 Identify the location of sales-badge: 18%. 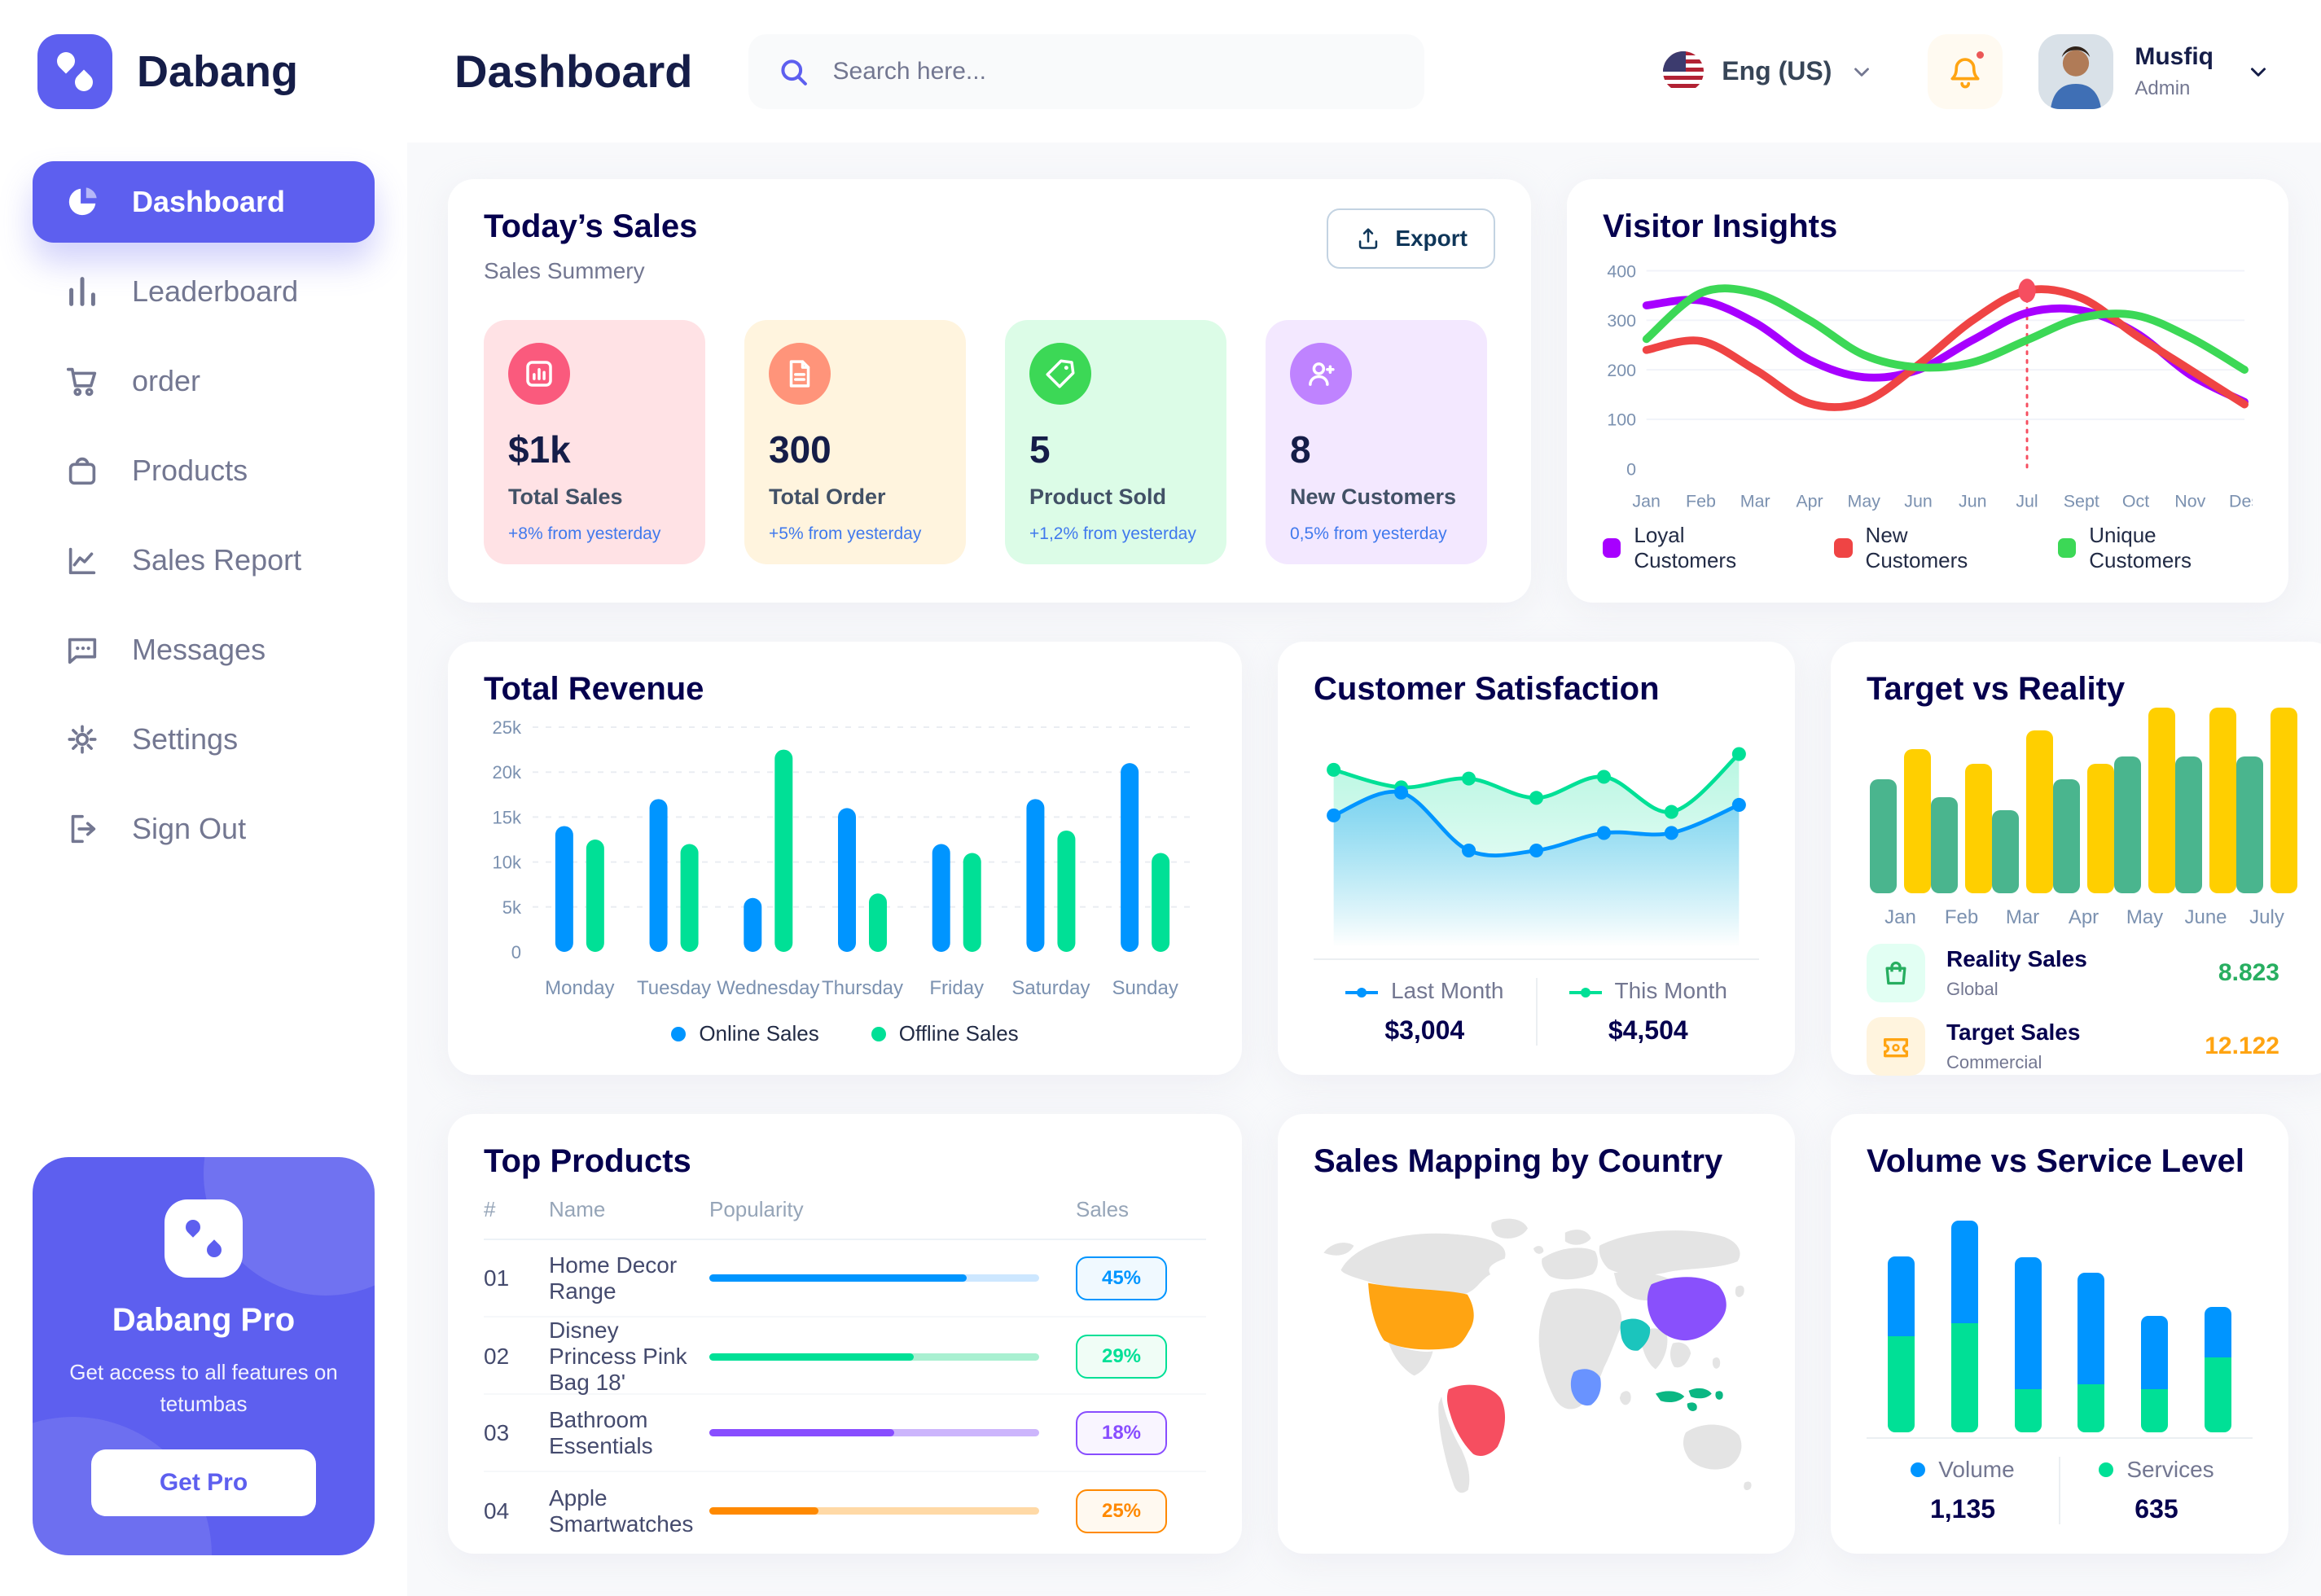
(1121, 1432).